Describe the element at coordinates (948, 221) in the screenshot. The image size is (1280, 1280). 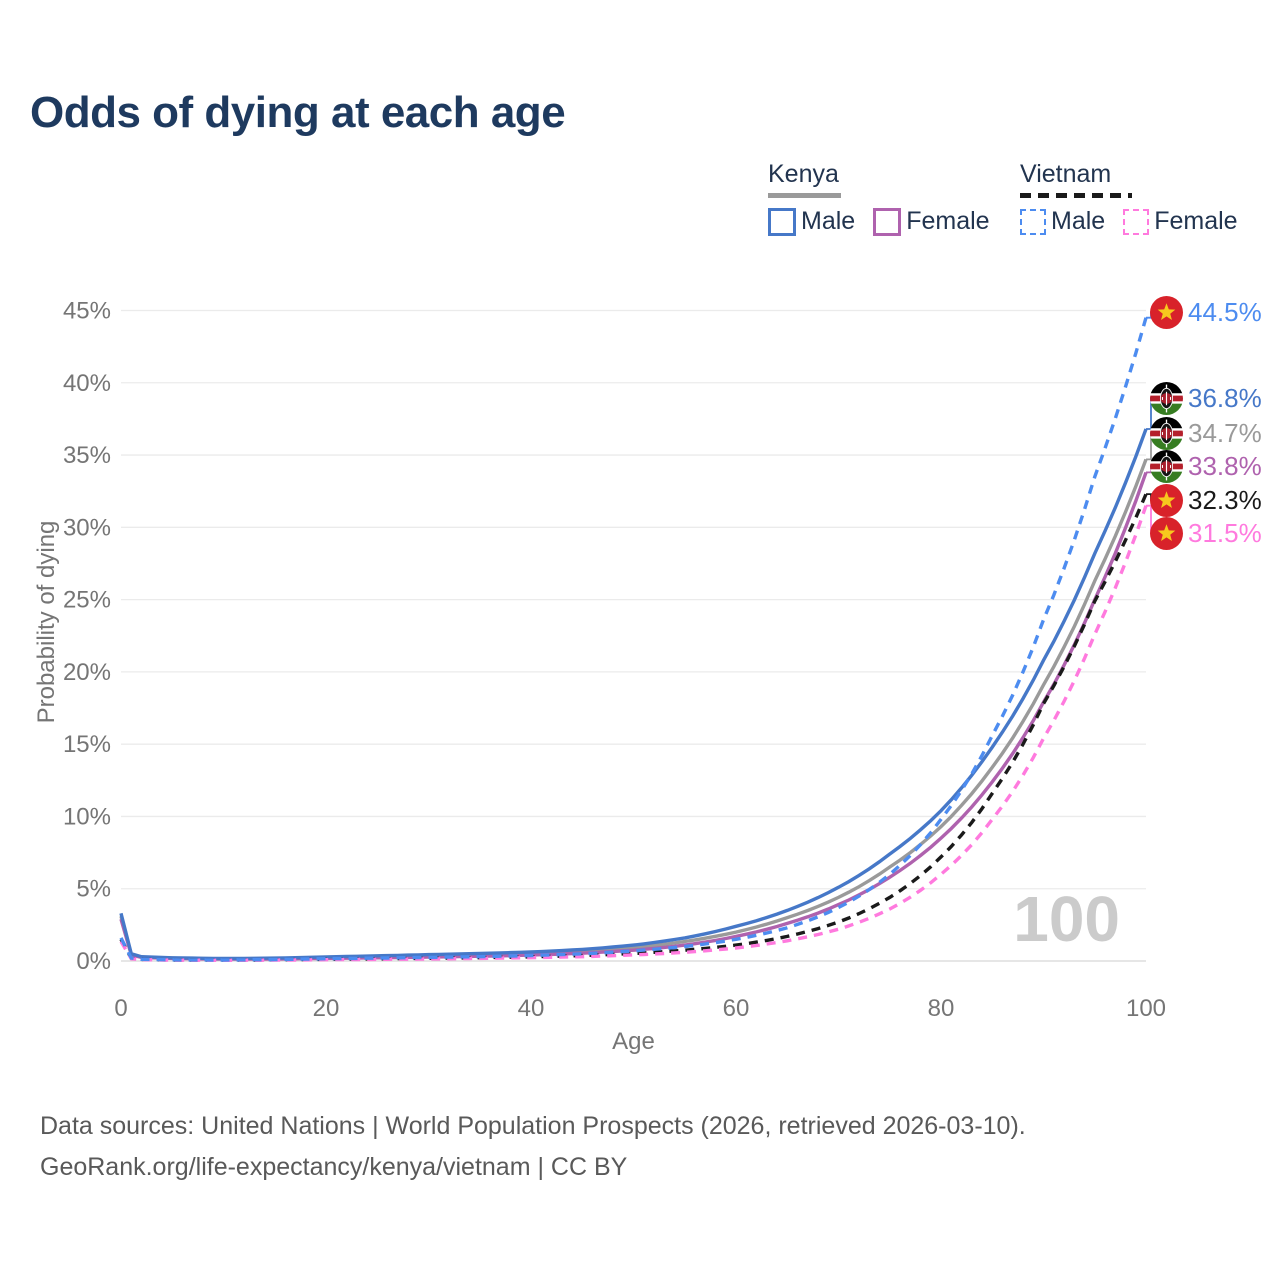
I see `legend-label-kenya-female: Female` at that location.